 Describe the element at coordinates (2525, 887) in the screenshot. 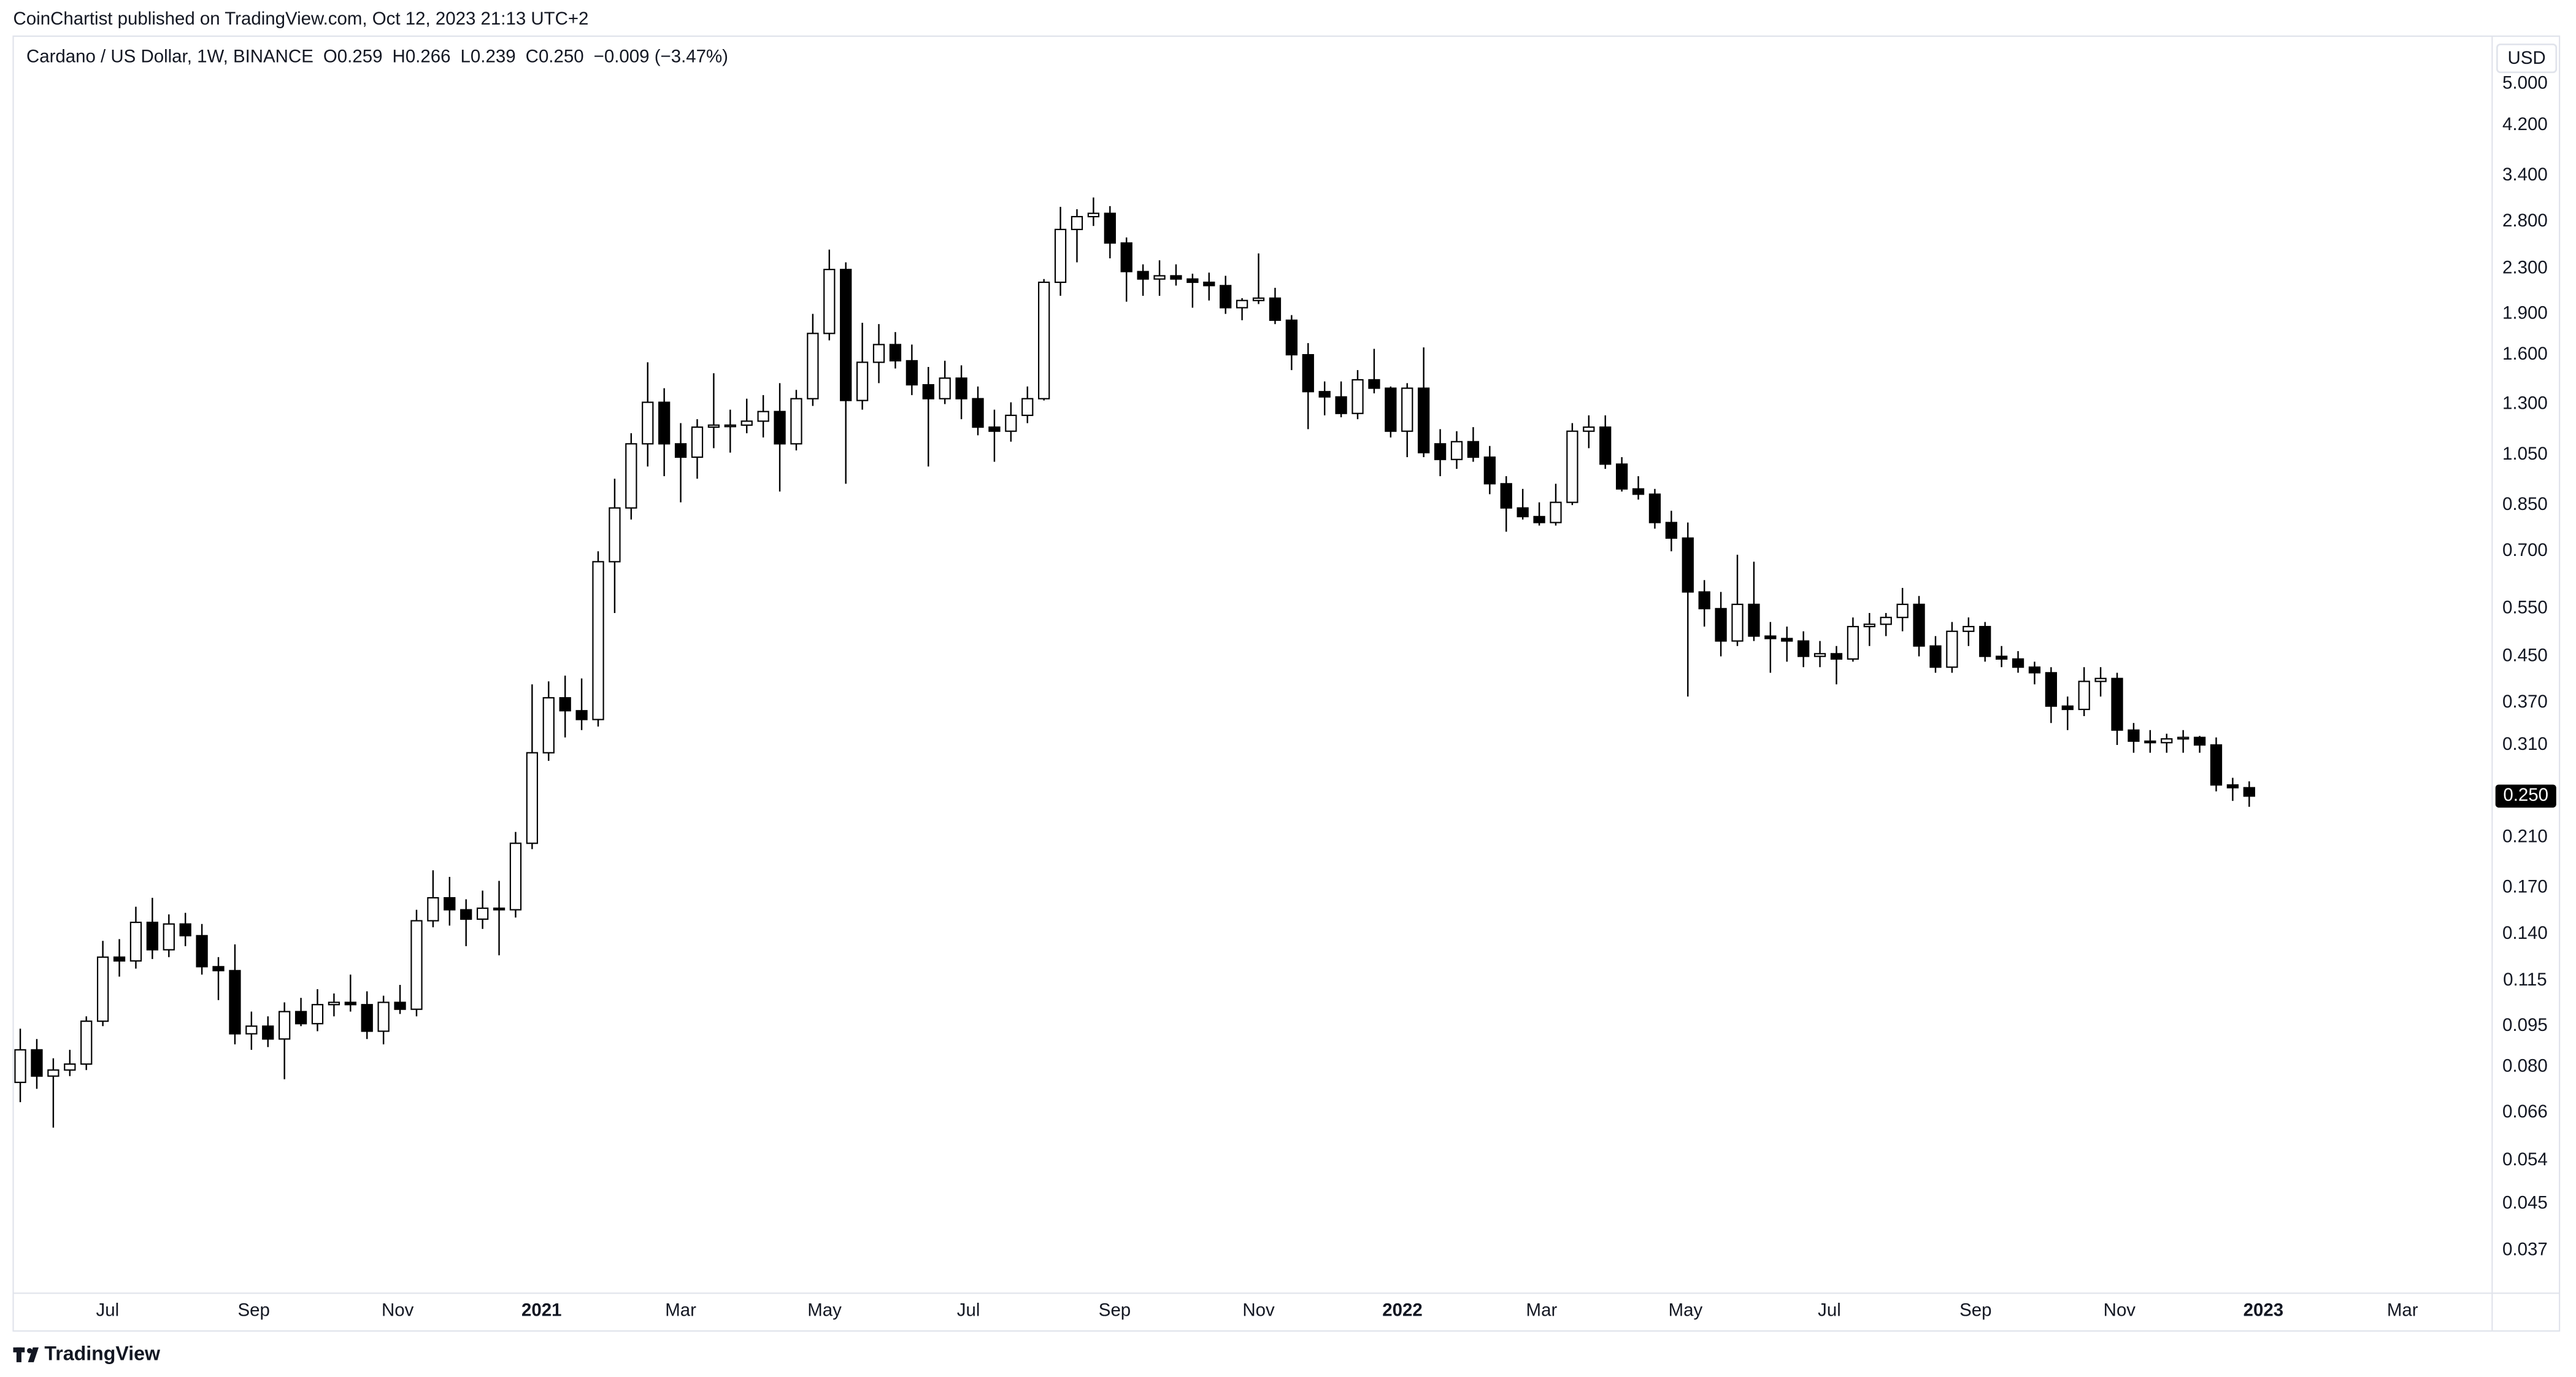

I see `y-tick-label: 0.170` at that location.